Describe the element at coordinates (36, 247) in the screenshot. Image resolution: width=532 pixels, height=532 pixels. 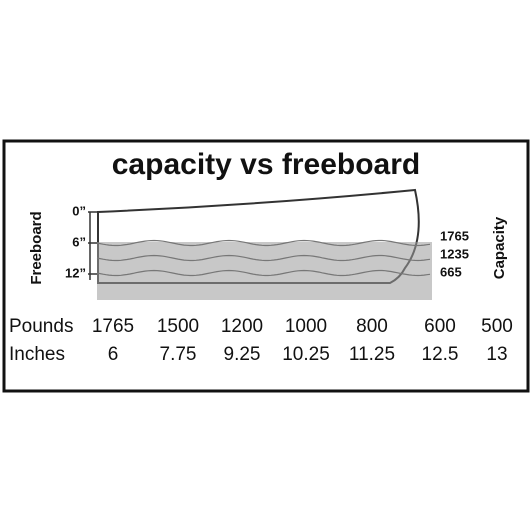
I see `left-axis-label: Freeboard` at that location.